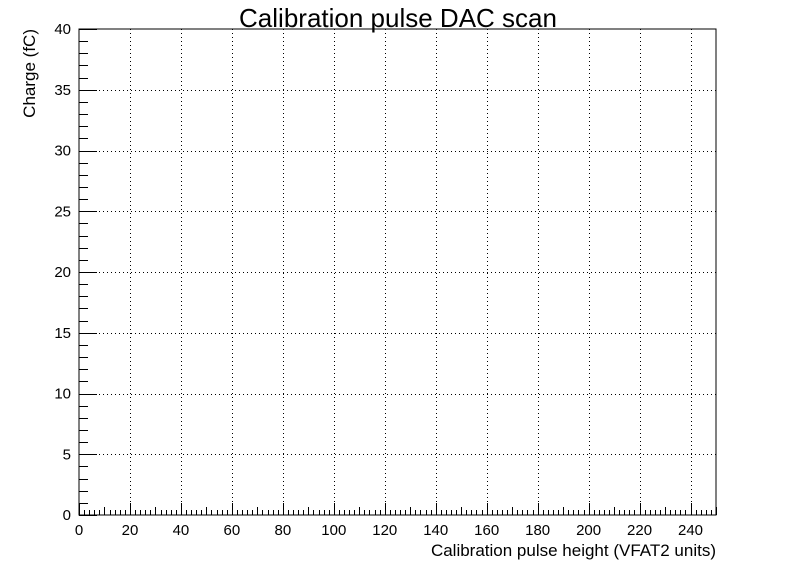  What do you see at coordinates (639, 530) in the screenshot?
I see `x-tick-label: 220` at bounding box center [639, 530].